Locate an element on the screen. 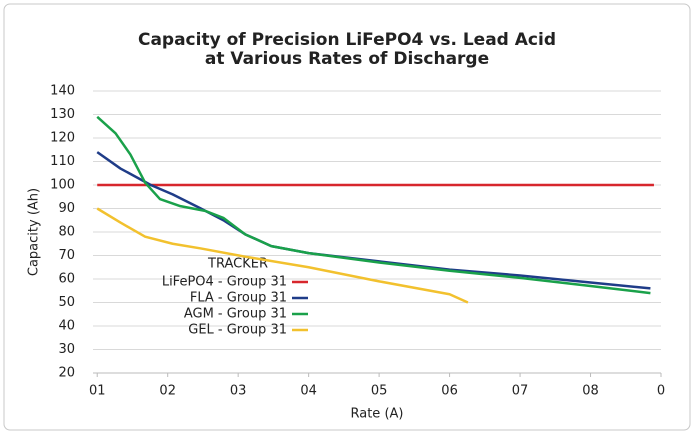 The height and width of the screenshot is (438, 694). x-tick-label: 07 is located at coordinates (520, 391).